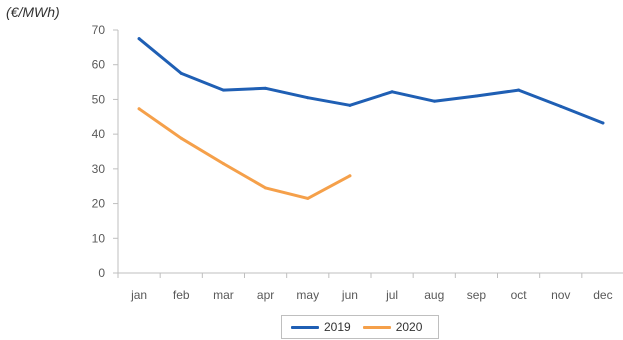 This screenshot has height=340, width=623. Describe the element at coordinates (265, 295) in the screenshot. I see `x-tick-label: apr` at that location.